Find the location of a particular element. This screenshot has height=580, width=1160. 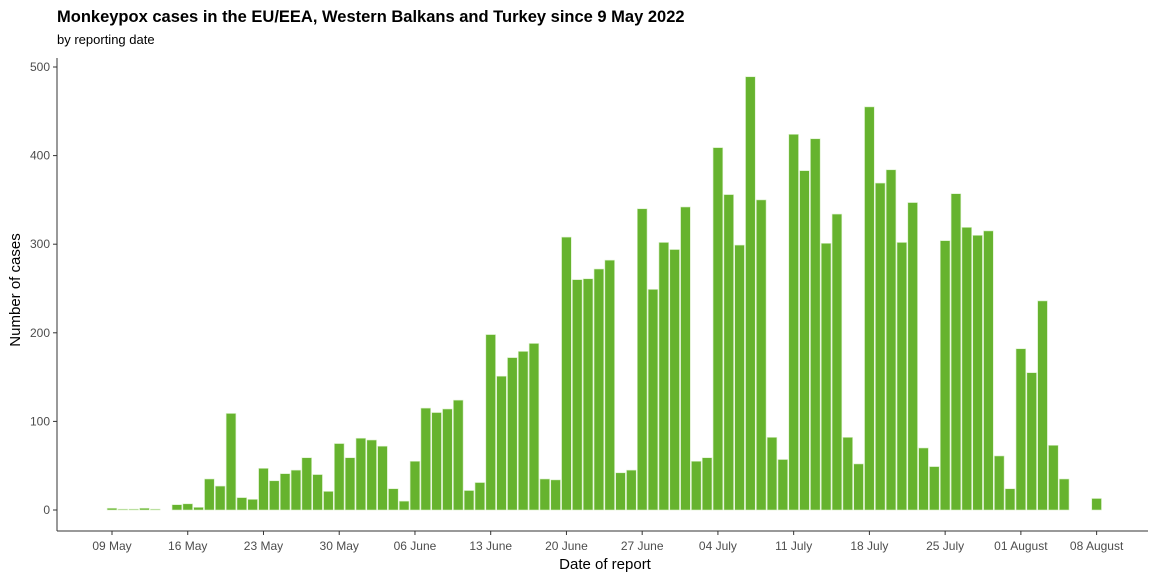

x-tick-label: 27 June is located at coordinates (642, 546).